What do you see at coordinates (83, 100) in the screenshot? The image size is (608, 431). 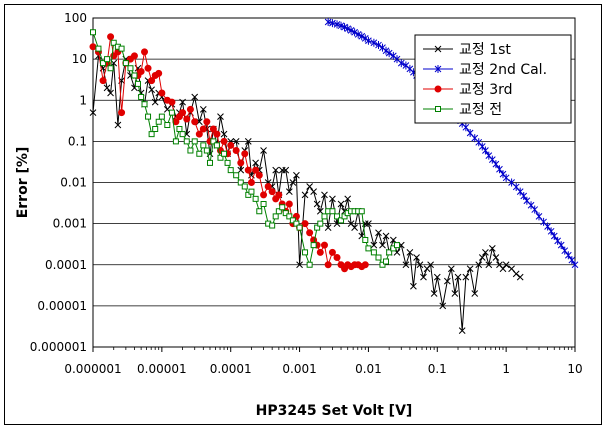 I see `y-tick-label: 1` at bounding box center [83, 100].